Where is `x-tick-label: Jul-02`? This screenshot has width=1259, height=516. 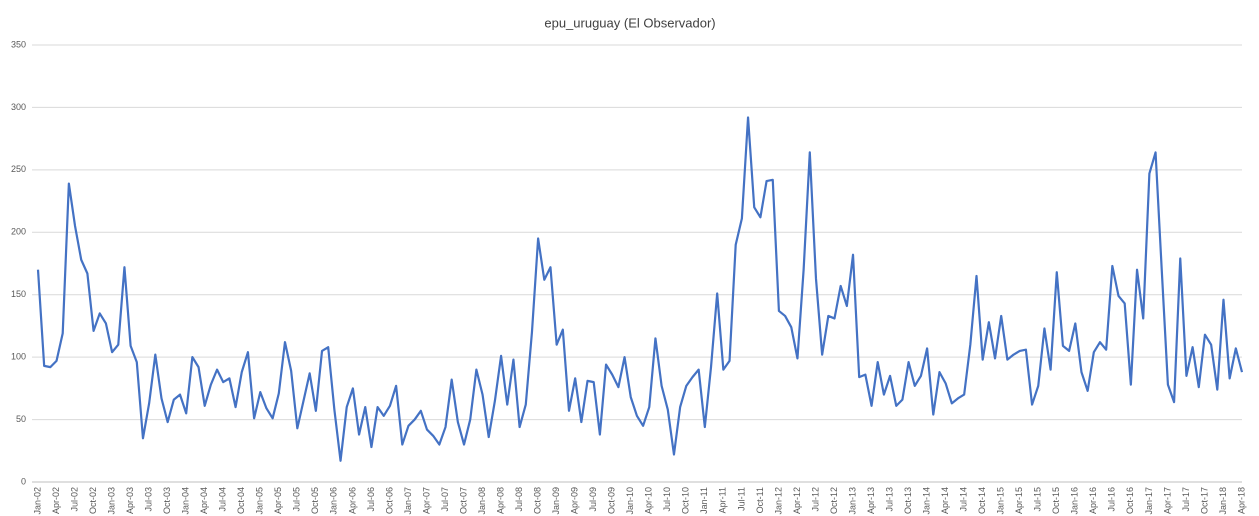 x-tick-label: Jul-02 is located at coordinates (74, 499).